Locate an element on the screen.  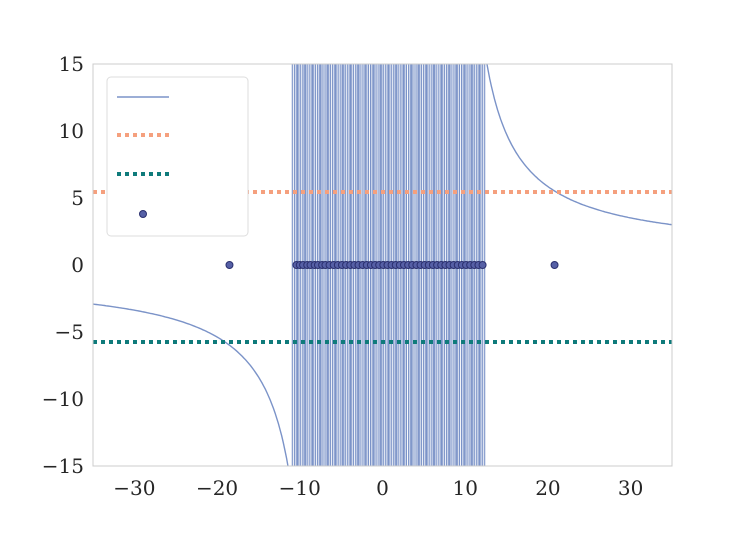
right-branch is located at coordinates (579, 145).